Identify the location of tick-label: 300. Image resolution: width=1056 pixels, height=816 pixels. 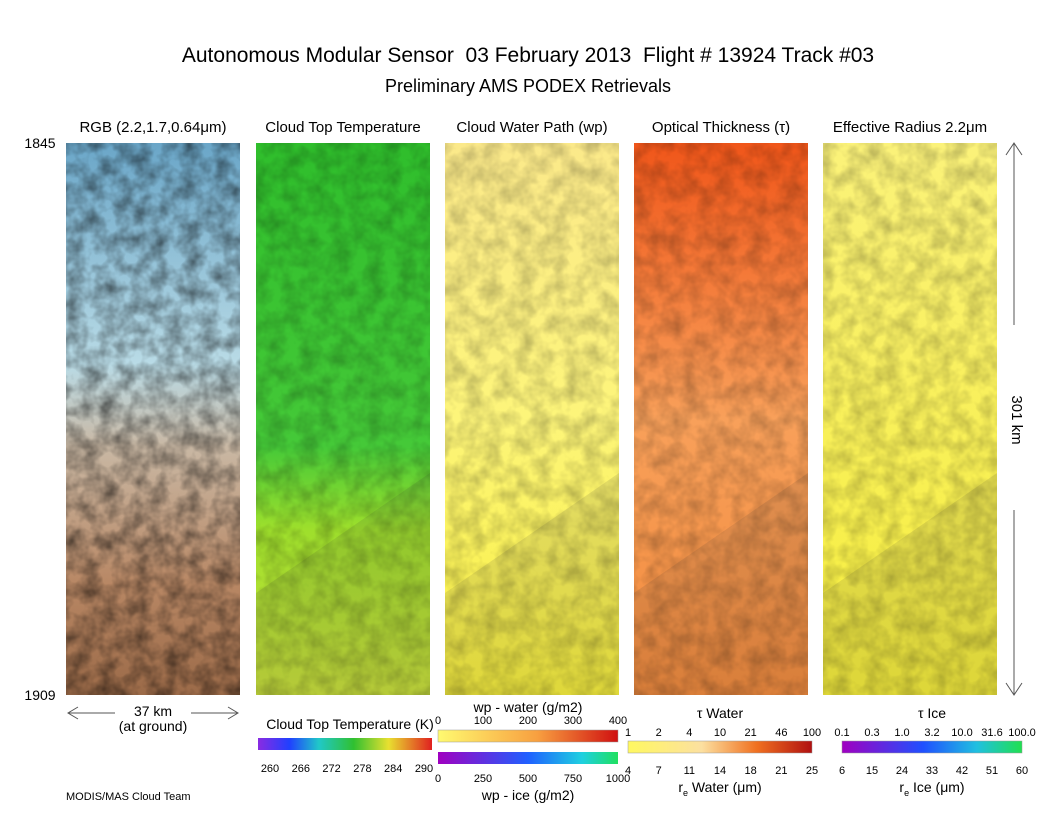
(573, 721).